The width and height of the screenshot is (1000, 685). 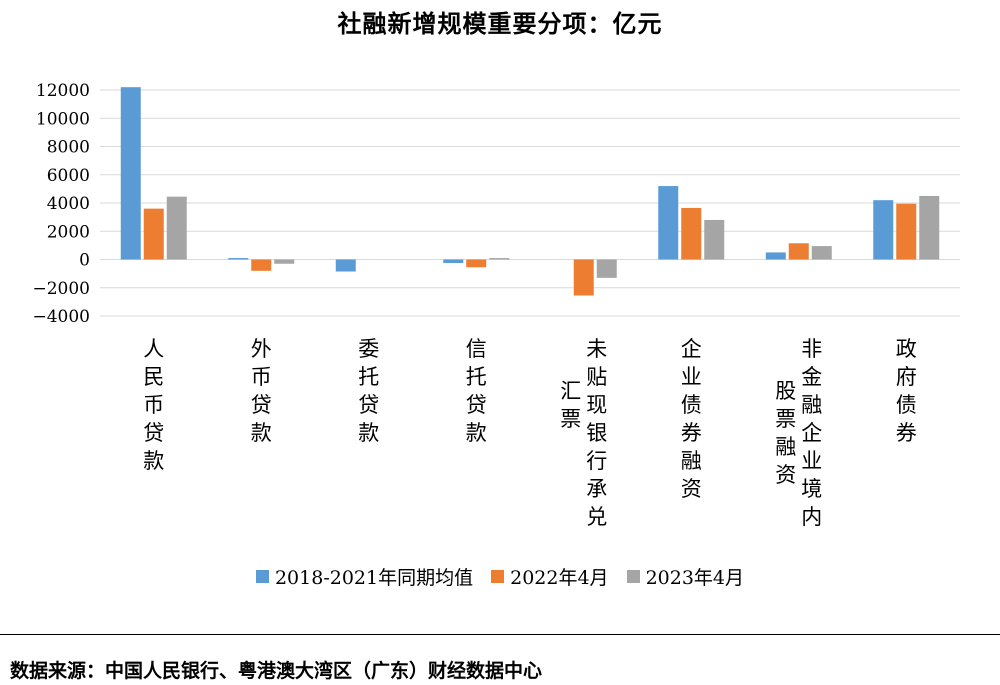 What do you see at coordinates (61, 289) in the screenshot?
I see `y-tick-label: −2000` at bounding box center [61, 289].